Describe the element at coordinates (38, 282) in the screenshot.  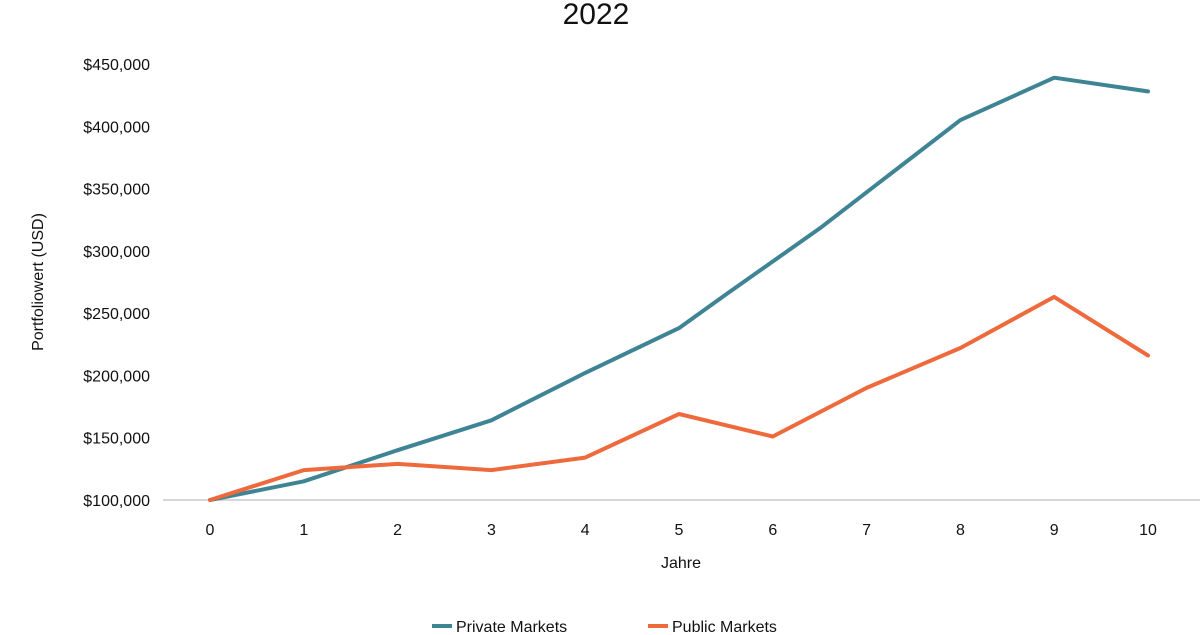
I see `y-axis-label: Portfoliowert (USD)` at that location.